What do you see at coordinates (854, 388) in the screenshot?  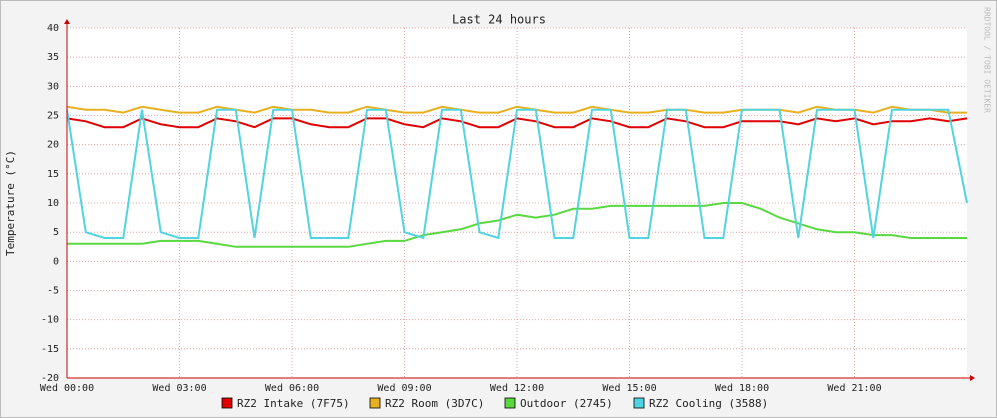 I see `x-tick-label: Wed 21:00` at bounding box center [854, 388].